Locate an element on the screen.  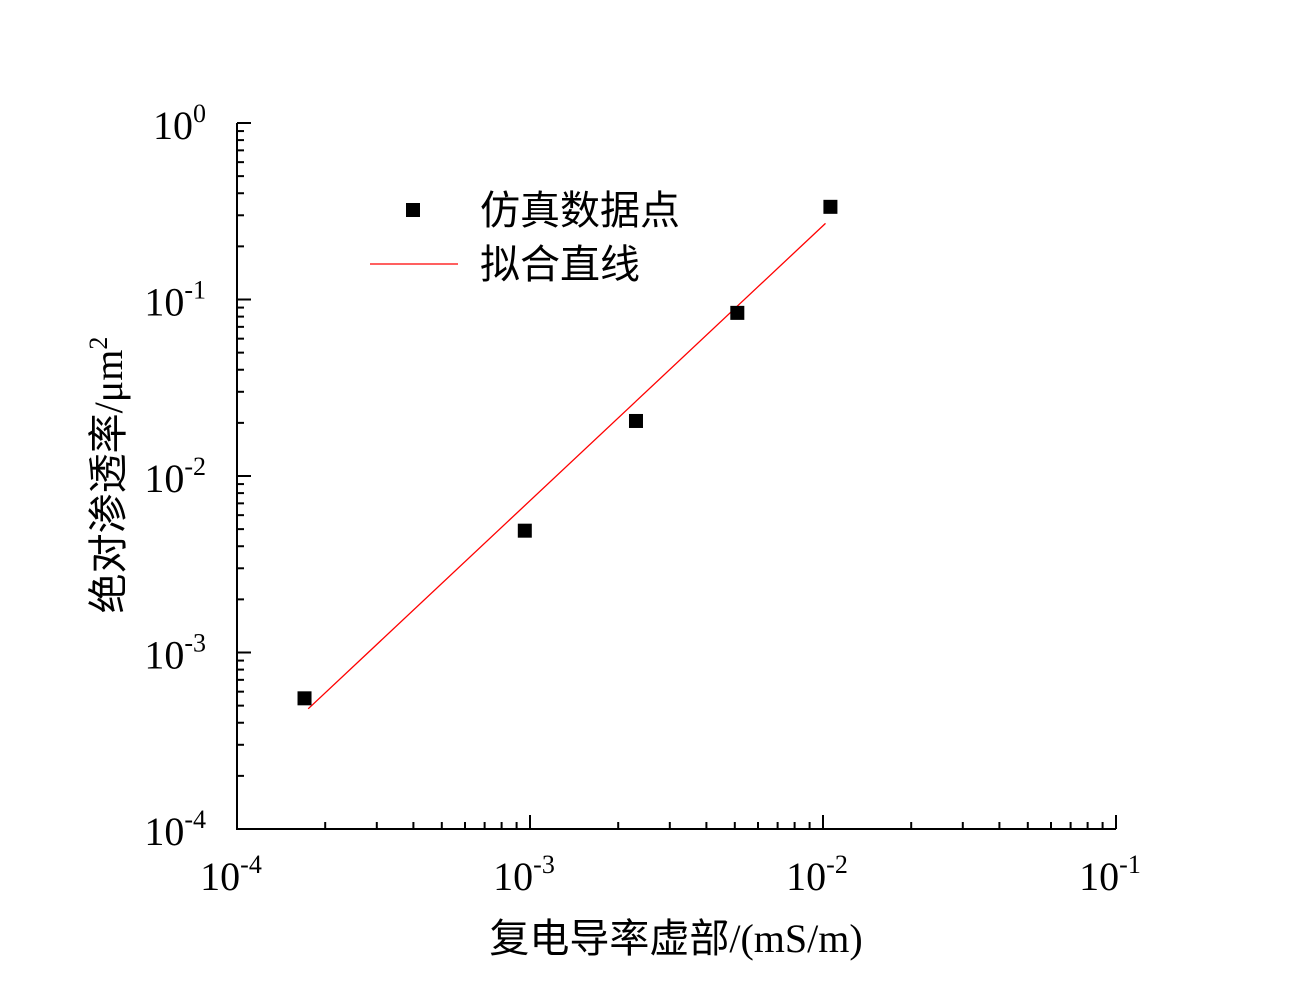
y-tick-label: 10⁻⁴ is located at coordinates (175, 829).